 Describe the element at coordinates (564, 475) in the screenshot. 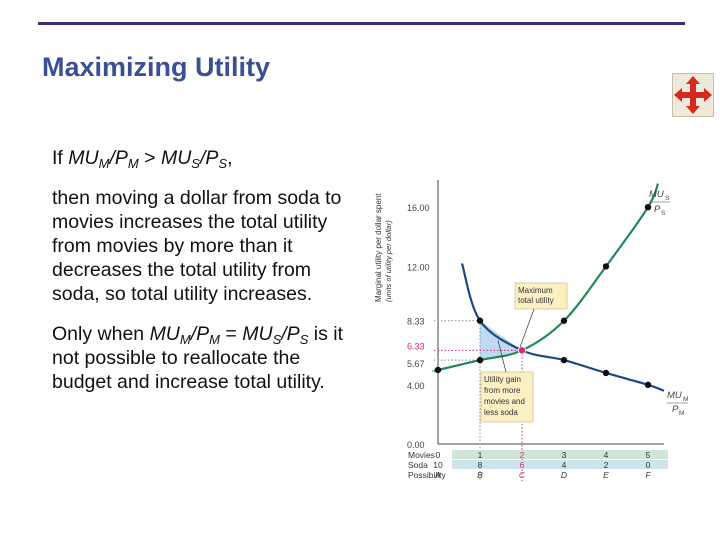

I see `table-cell: D` at that location.